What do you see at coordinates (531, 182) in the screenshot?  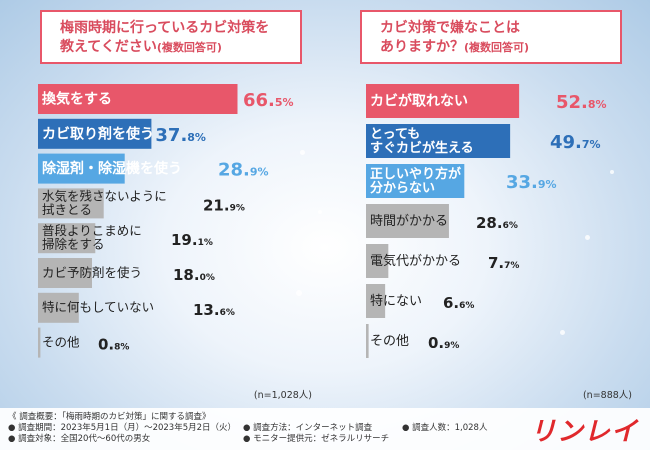 I see `value-label-3: 33.9%` at bounding box center [531, 182].